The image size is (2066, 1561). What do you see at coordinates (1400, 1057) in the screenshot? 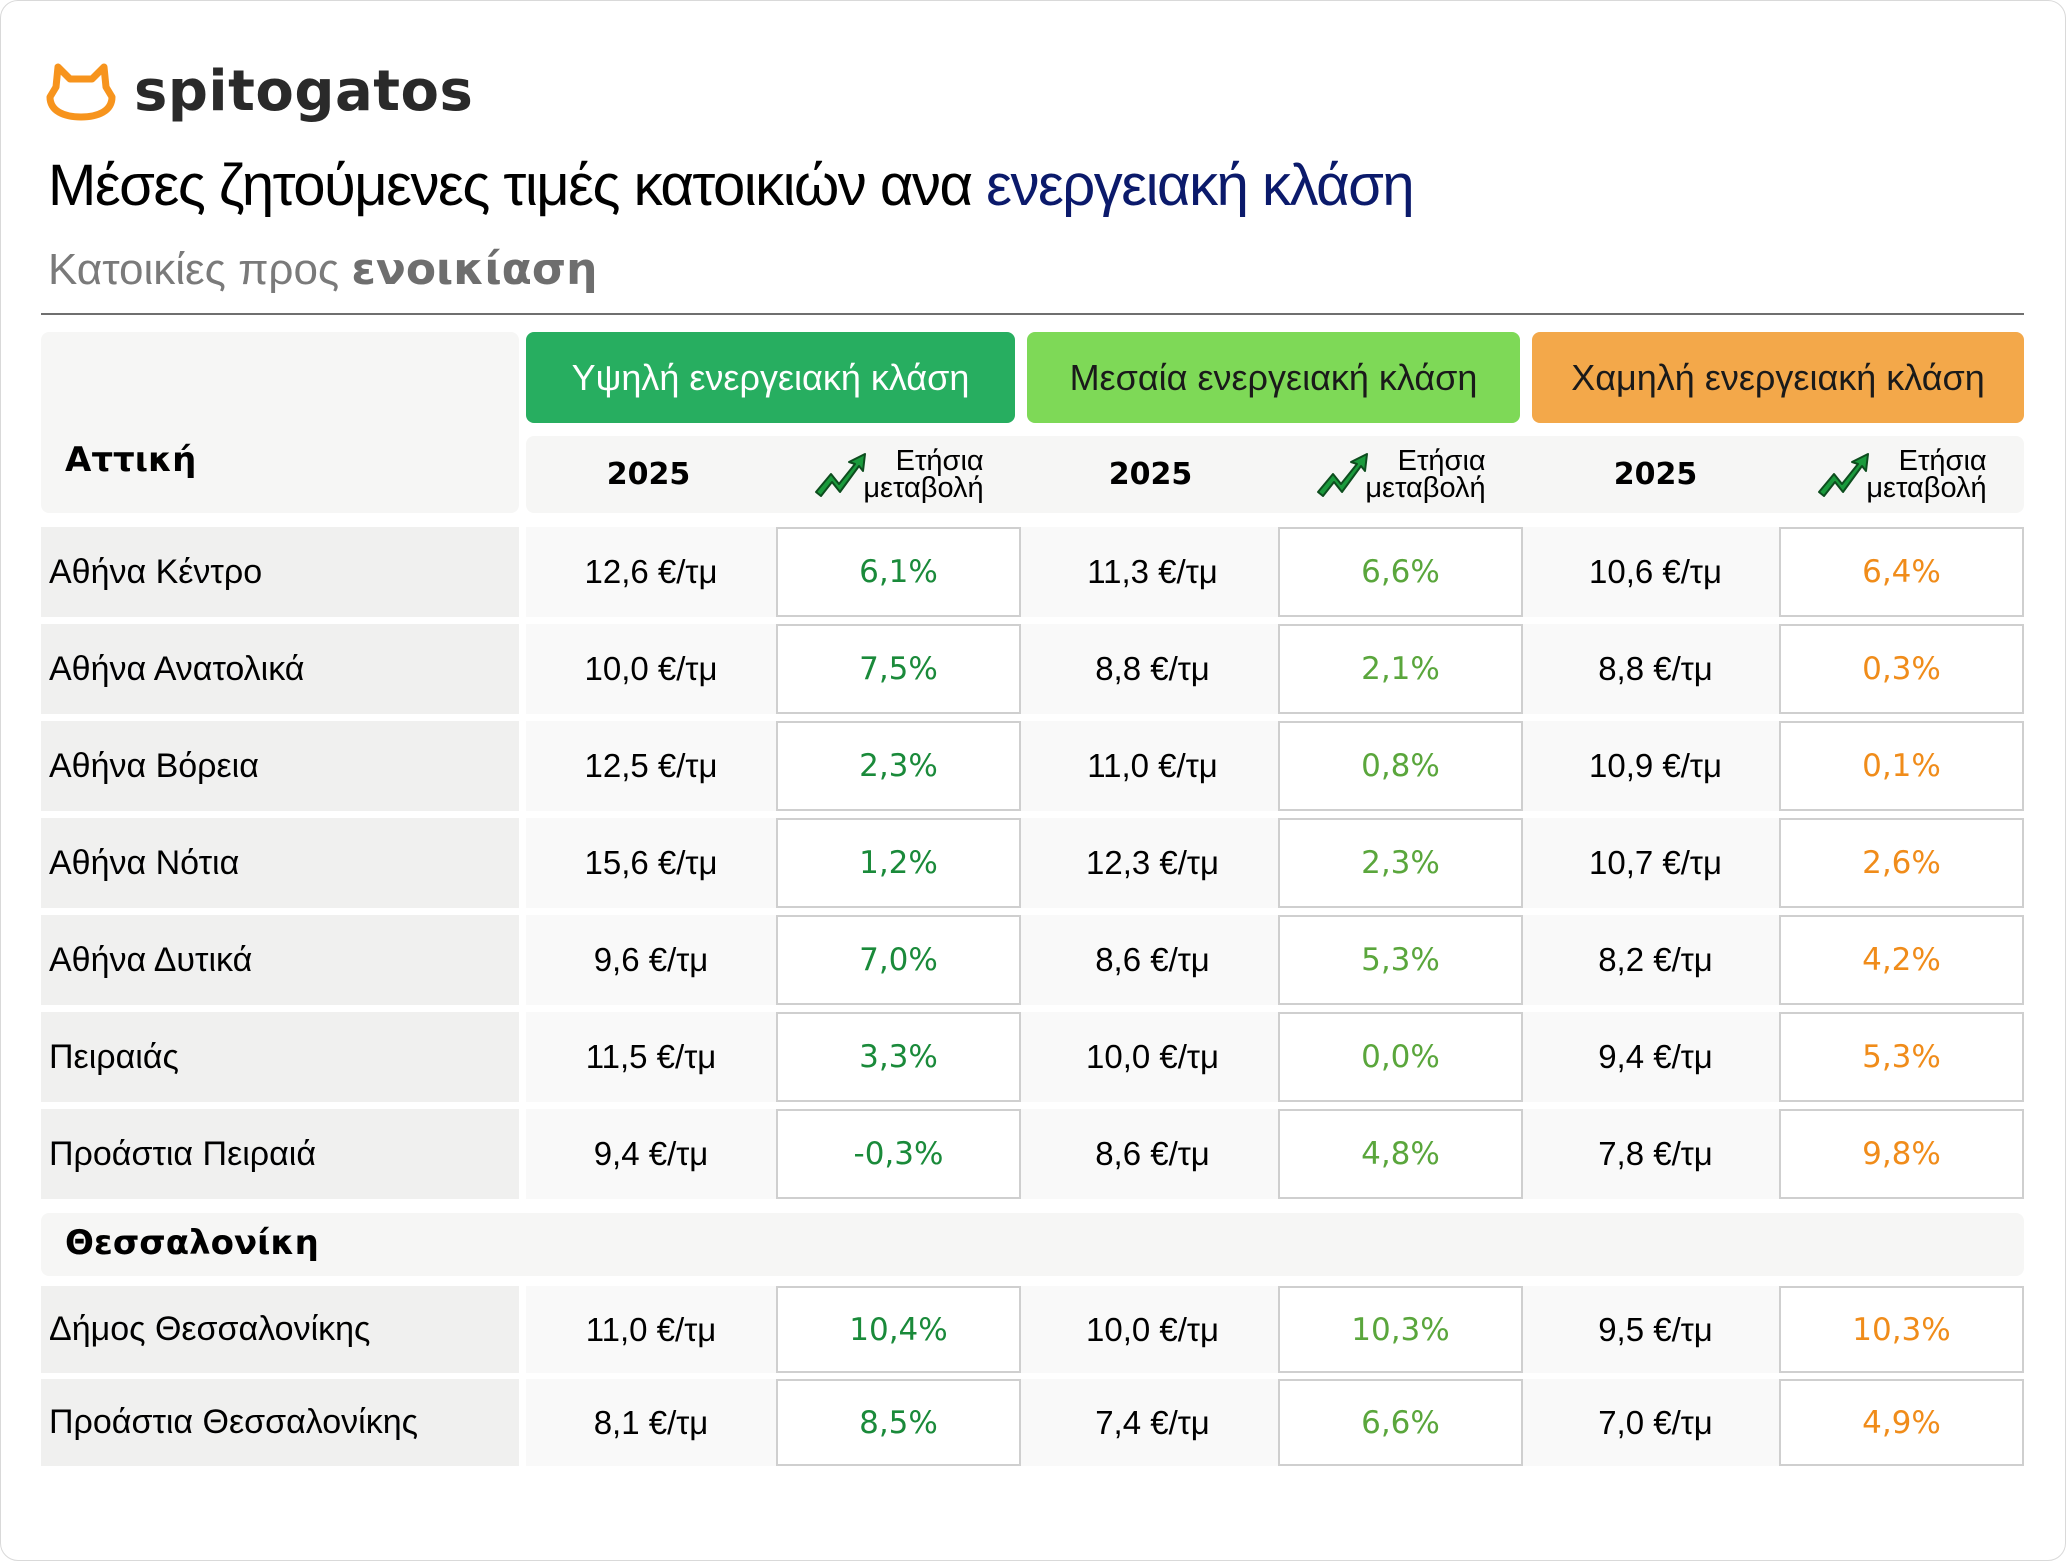
I see `change-med: 0,0%` at bounding box center [1400, 1057].